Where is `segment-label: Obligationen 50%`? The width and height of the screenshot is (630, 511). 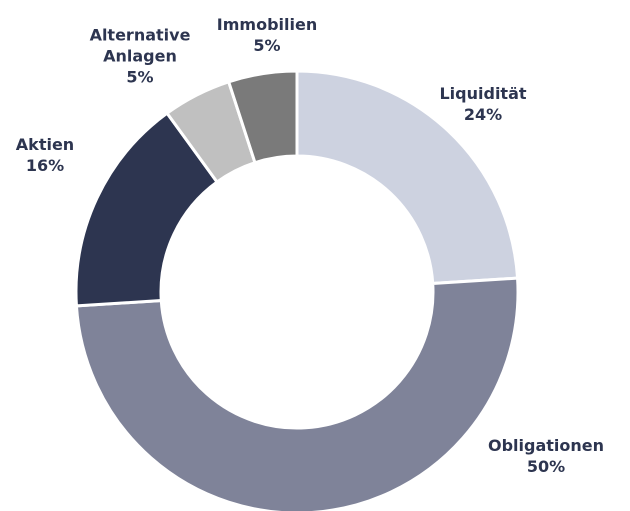 segment-label: Obligationen 50% is located at coordinates (546, 456).